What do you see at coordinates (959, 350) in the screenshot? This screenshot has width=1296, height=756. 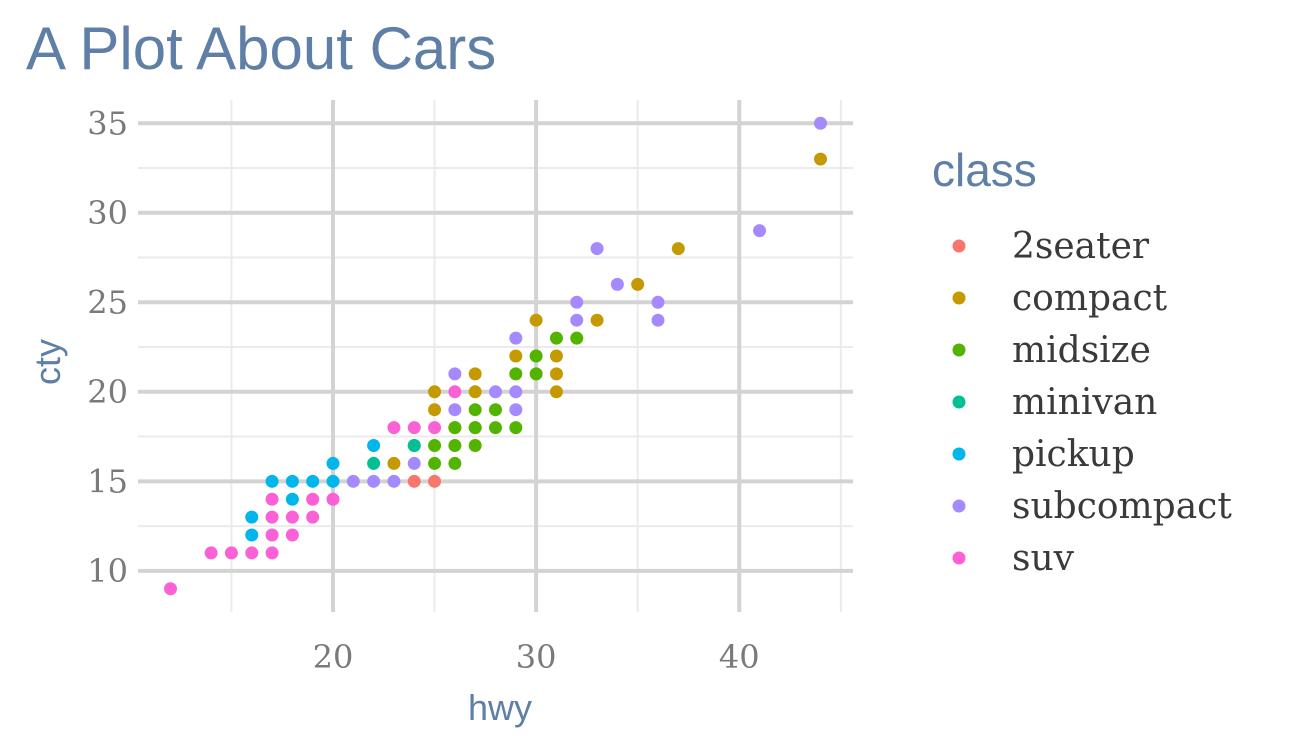 I see `legend-key-midsize` at bounding box center [959, 350].